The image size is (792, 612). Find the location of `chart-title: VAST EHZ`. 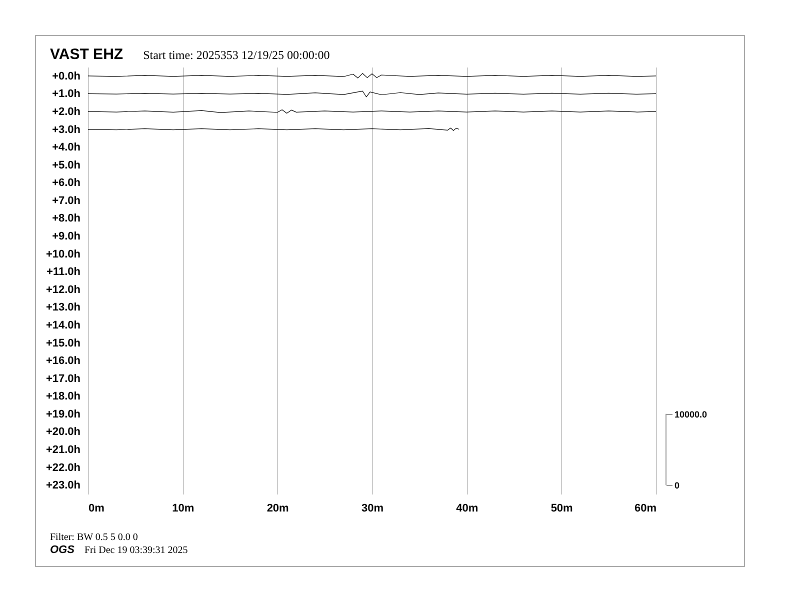

chart-title: VAST EHZ is located at coordinates (87, 54).